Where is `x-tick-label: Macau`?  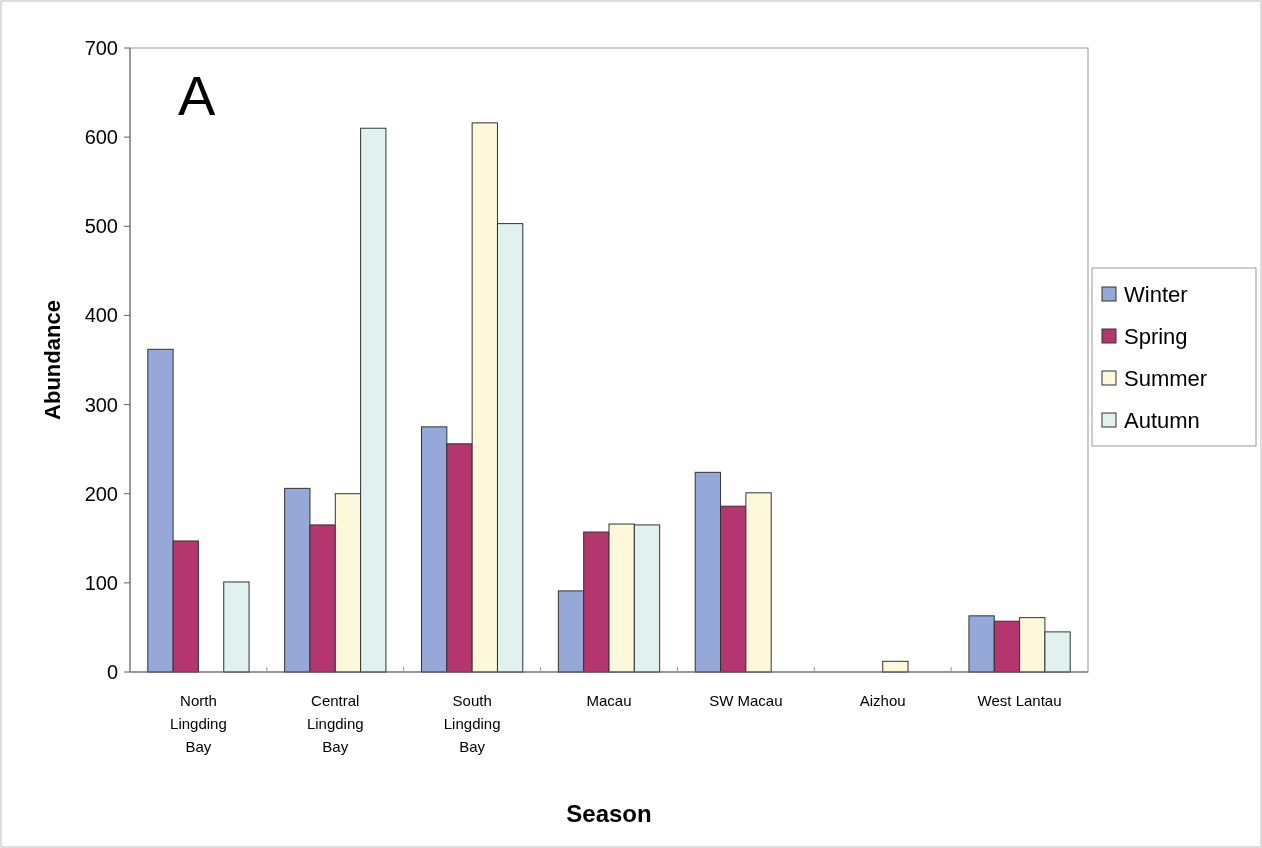
x-tick-label: Macau is located at coordinates (609, 700).